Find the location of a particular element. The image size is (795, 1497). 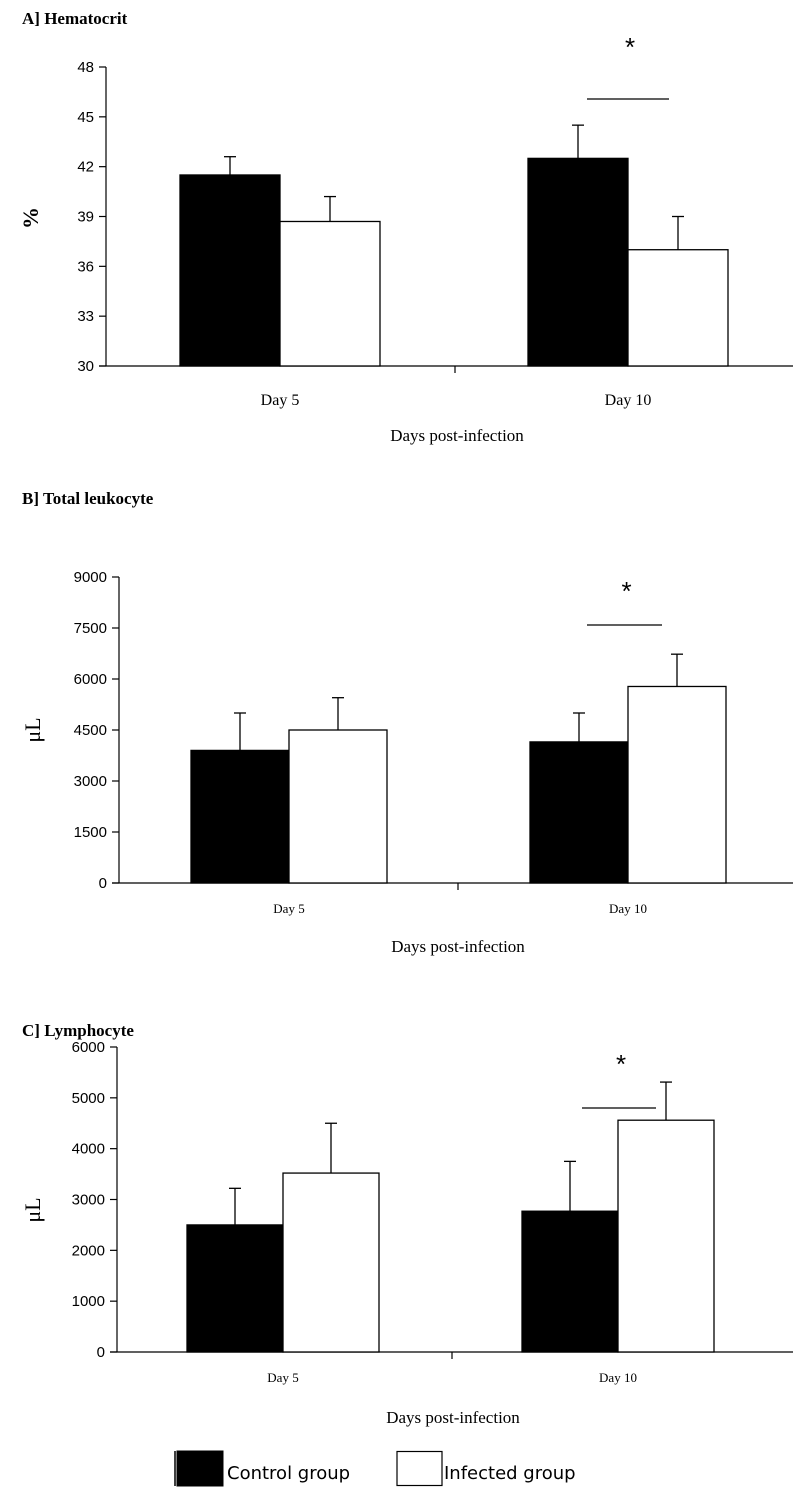

y-tick-label: 2000 is located at coordinates (88, 1250).